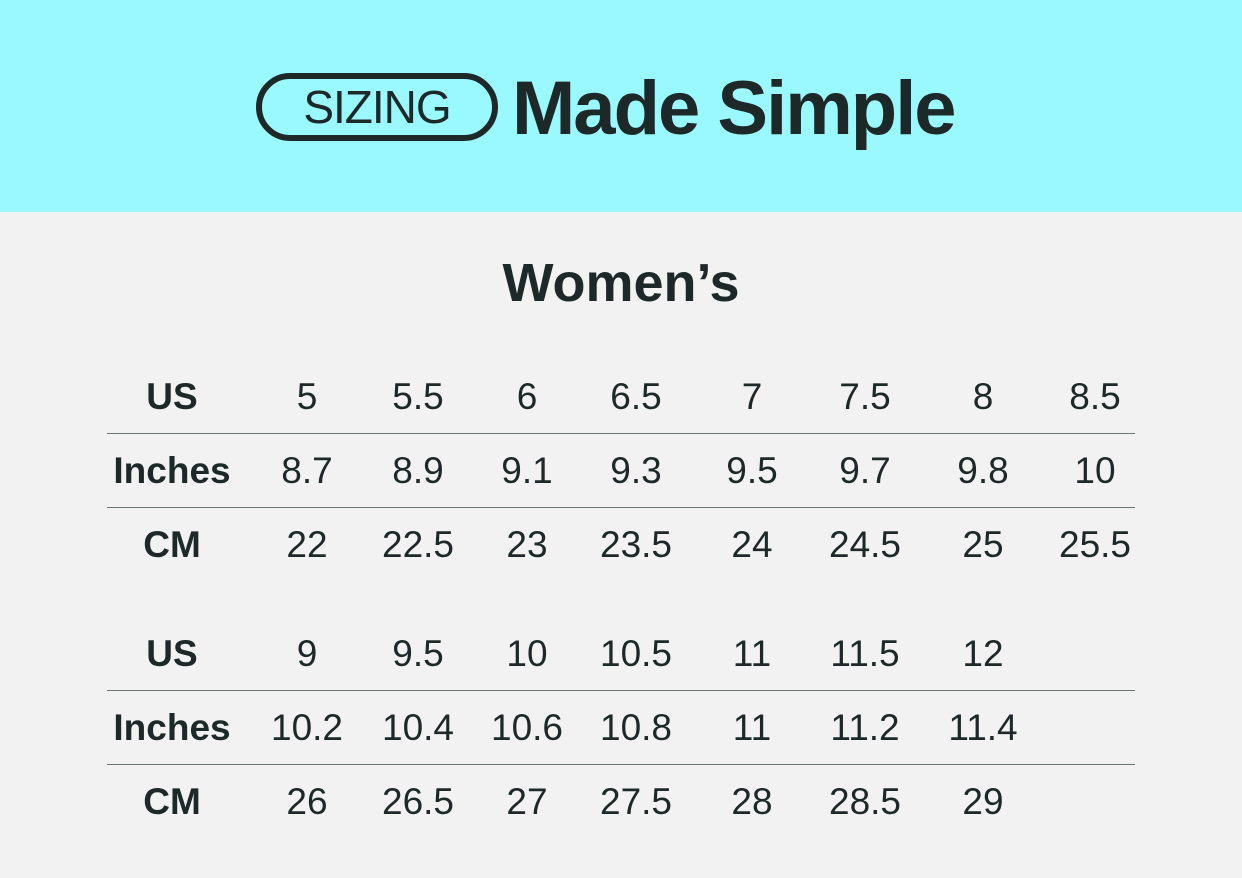 The image size is (1242, 878). Describe the element at coordinates (307, 544) in the screenshot. I see `table-cell: 22` at that location.